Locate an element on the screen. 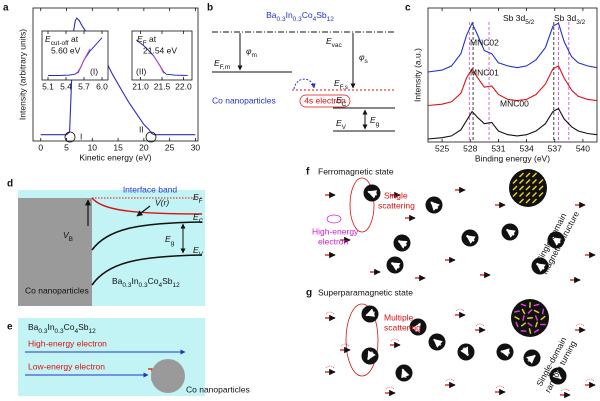 The image size is (600, 401). x-tick-label: 531 is located at coordinates (498, 148).